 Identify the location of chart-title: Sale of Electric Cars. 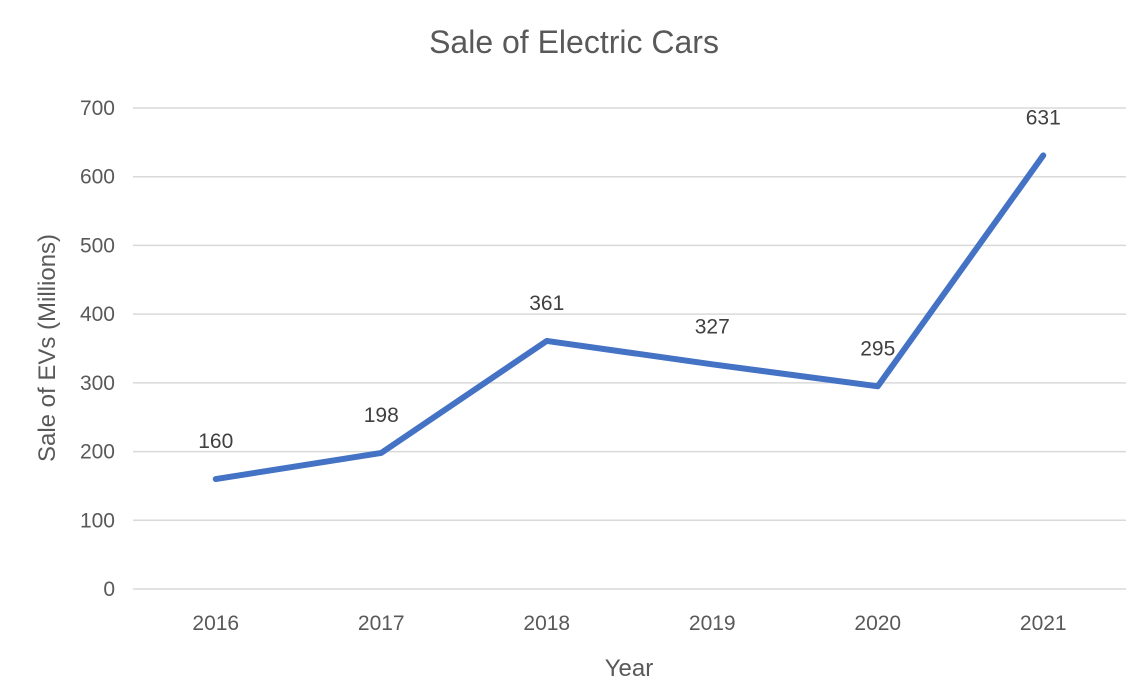
(574, 42).